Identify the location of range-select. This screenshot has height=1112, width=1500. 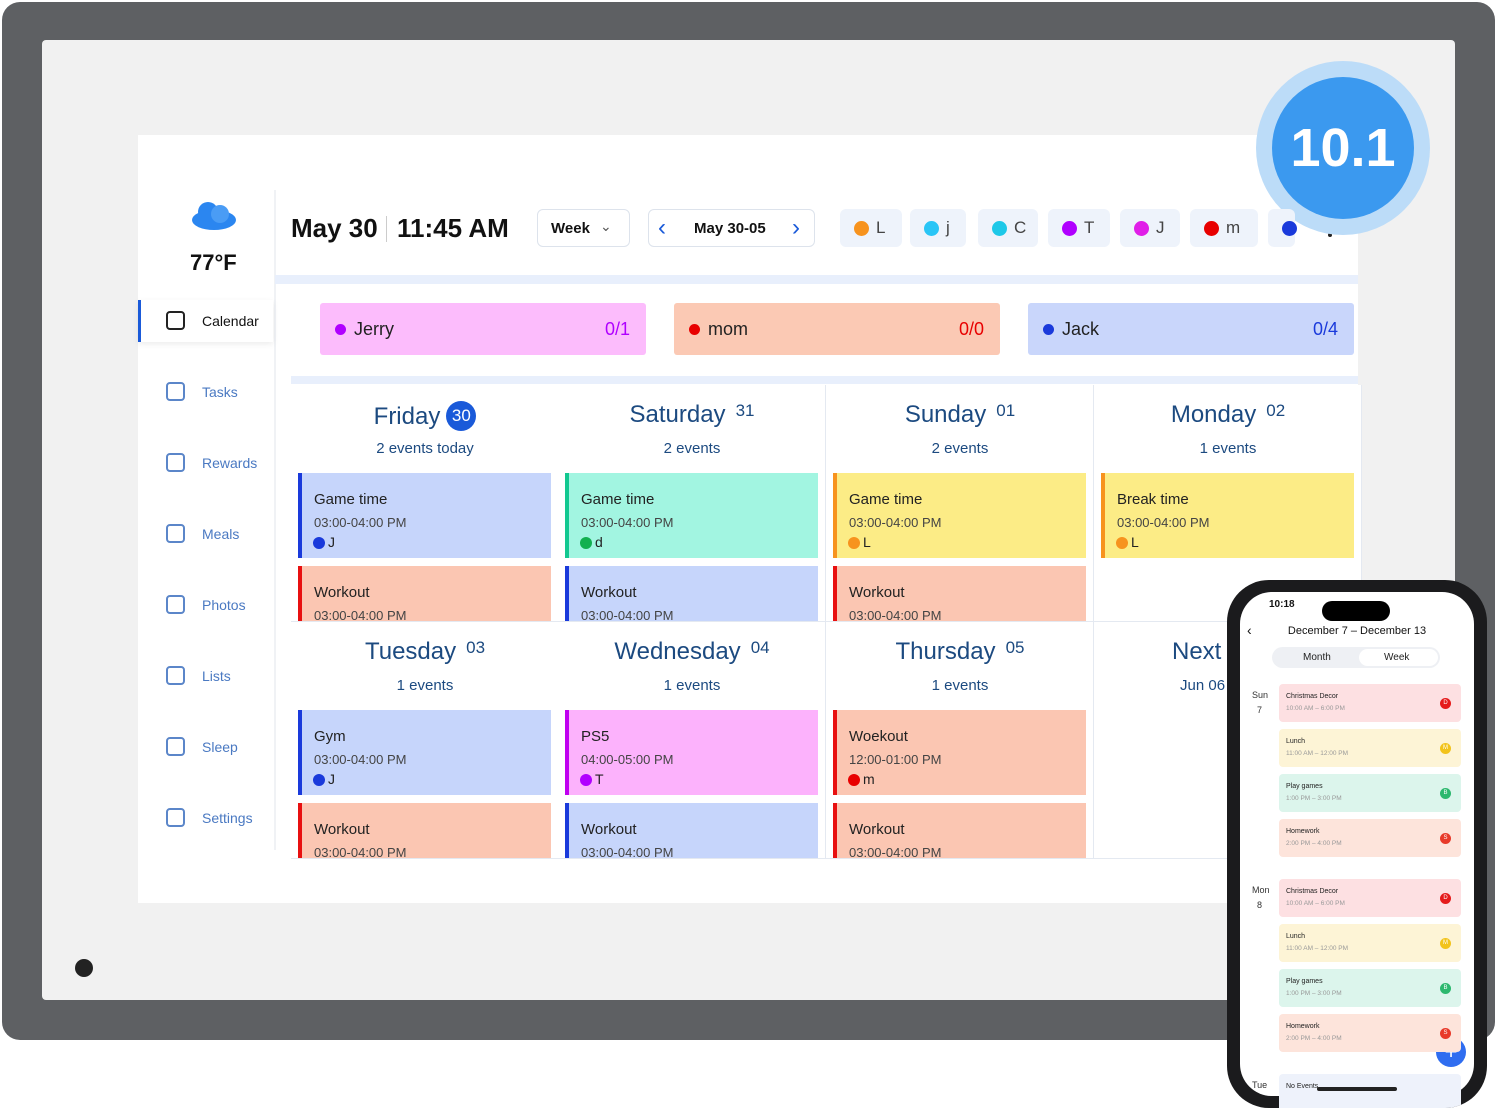
(731, 228).